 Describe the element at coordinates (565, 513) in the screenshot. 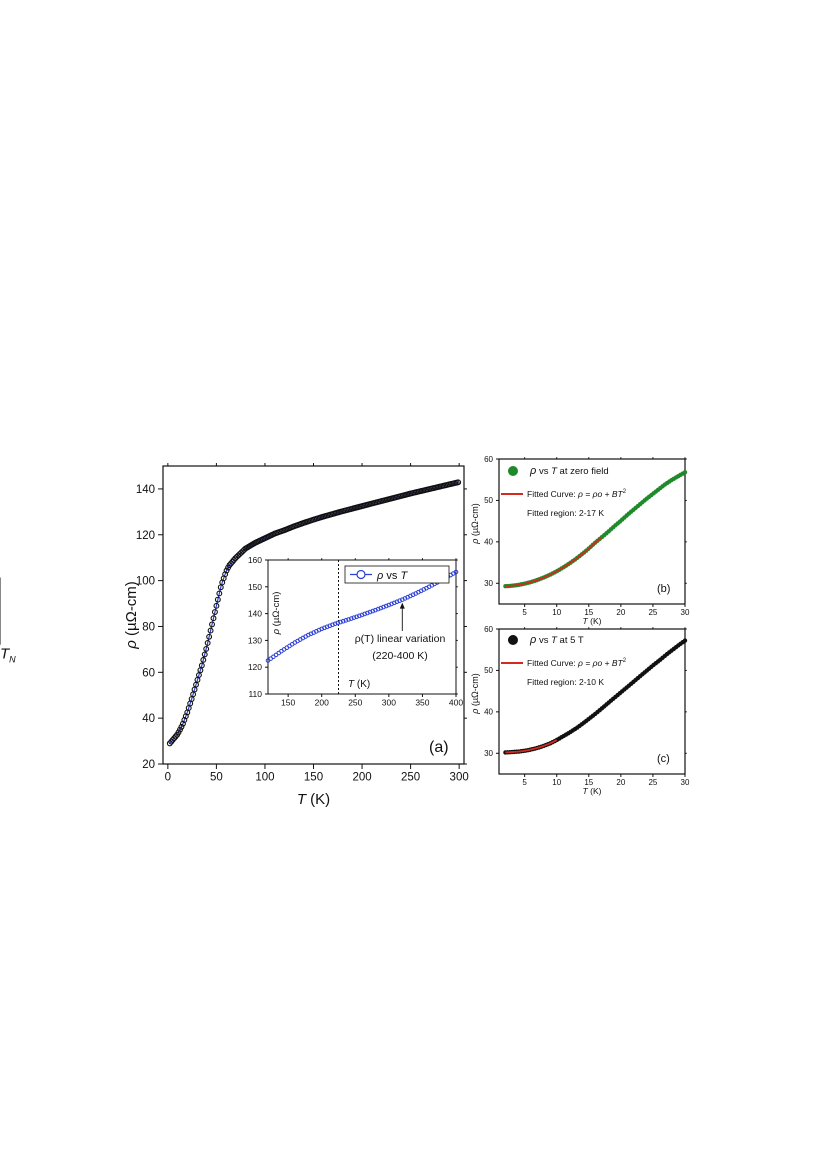

I see `legend-fit-region-b: Fitted region: 2-17 K` at that location.